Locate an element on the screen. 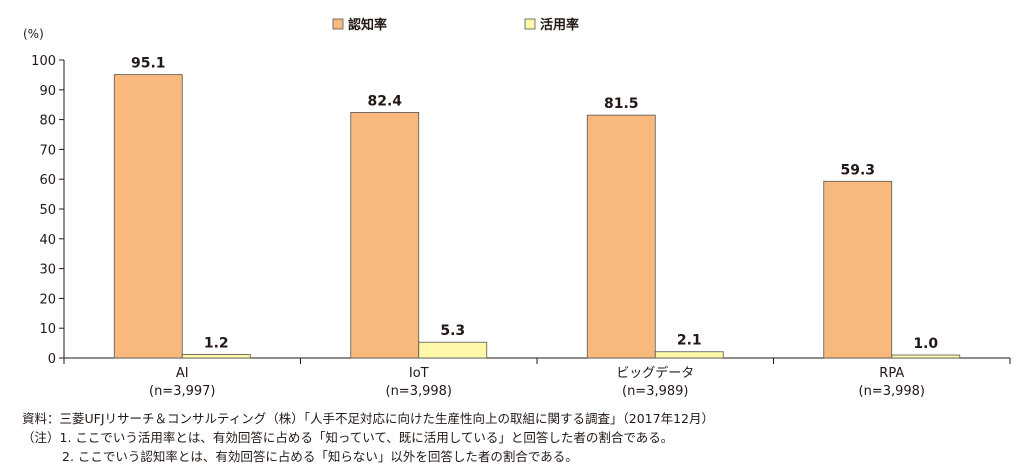  data-label: 2.1 is located at coordinates (689, 341).